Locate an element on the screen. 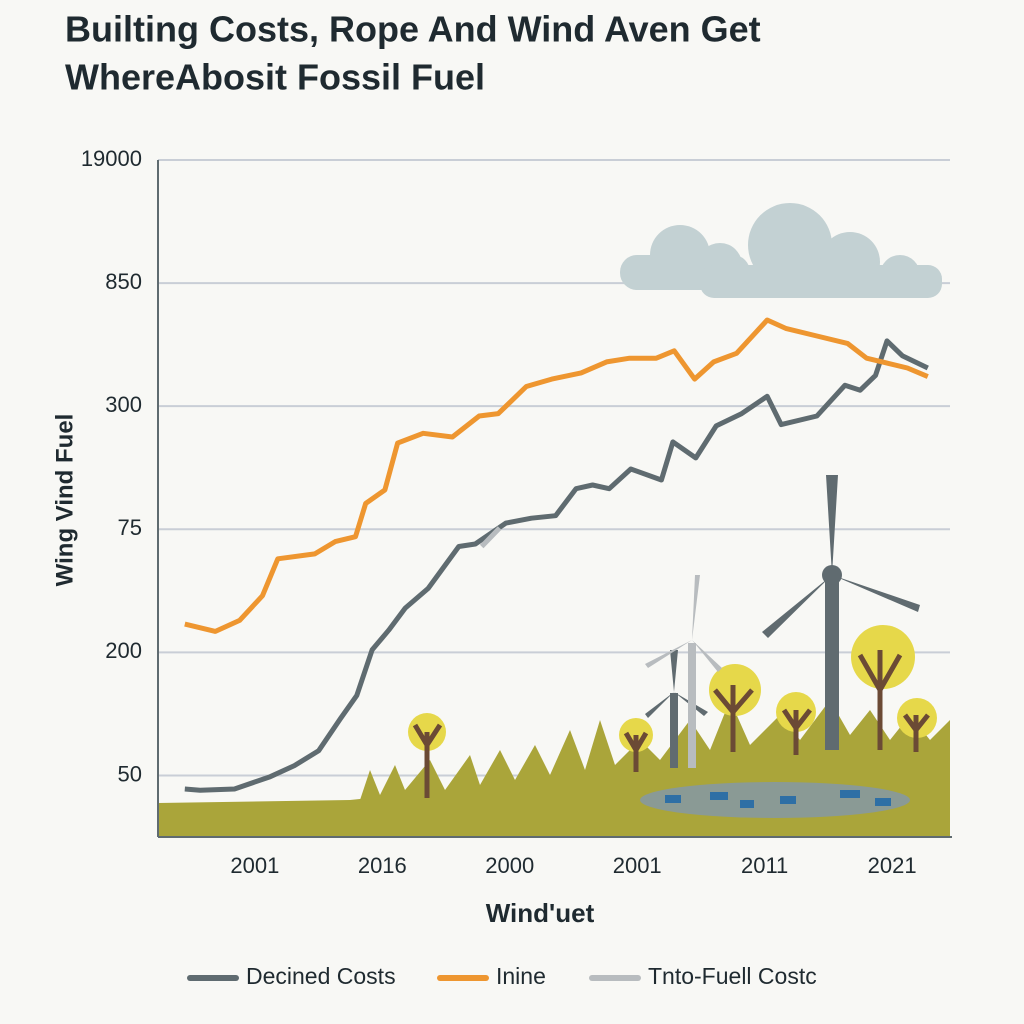 The width and height of the screenshot is (1024, 1024). x-tick-label: 2016 is located at coordinates (382, 865).